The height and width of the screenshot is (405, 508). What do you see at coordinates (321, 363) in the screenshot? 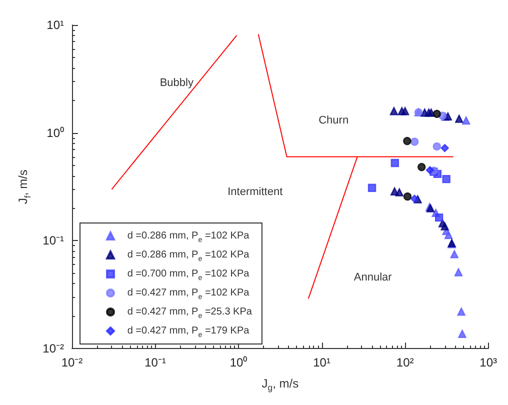
I see `x-tick-label: 10¹` at bounding box center [321, 363].